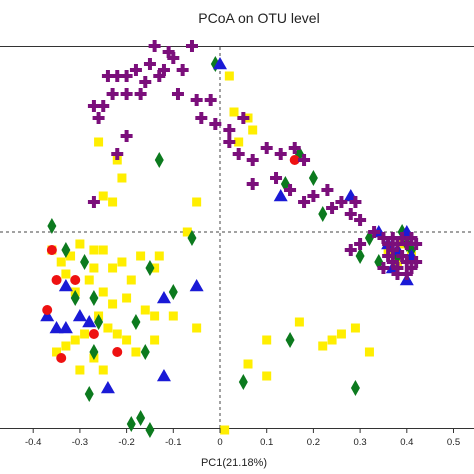  I want to click on x-tick-label: 0.3, so click(359, 442).